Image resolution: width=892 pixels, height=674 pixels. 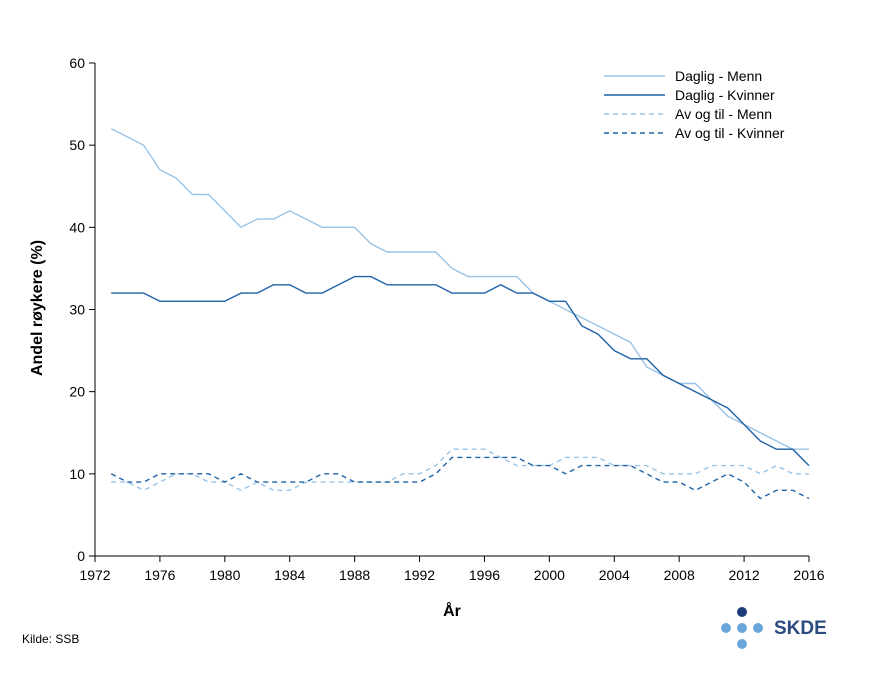 What do you see at coordinates (94, 575) in the screenshot?
I see `x-tick-label: 1972` at bounding box center [94, 575].